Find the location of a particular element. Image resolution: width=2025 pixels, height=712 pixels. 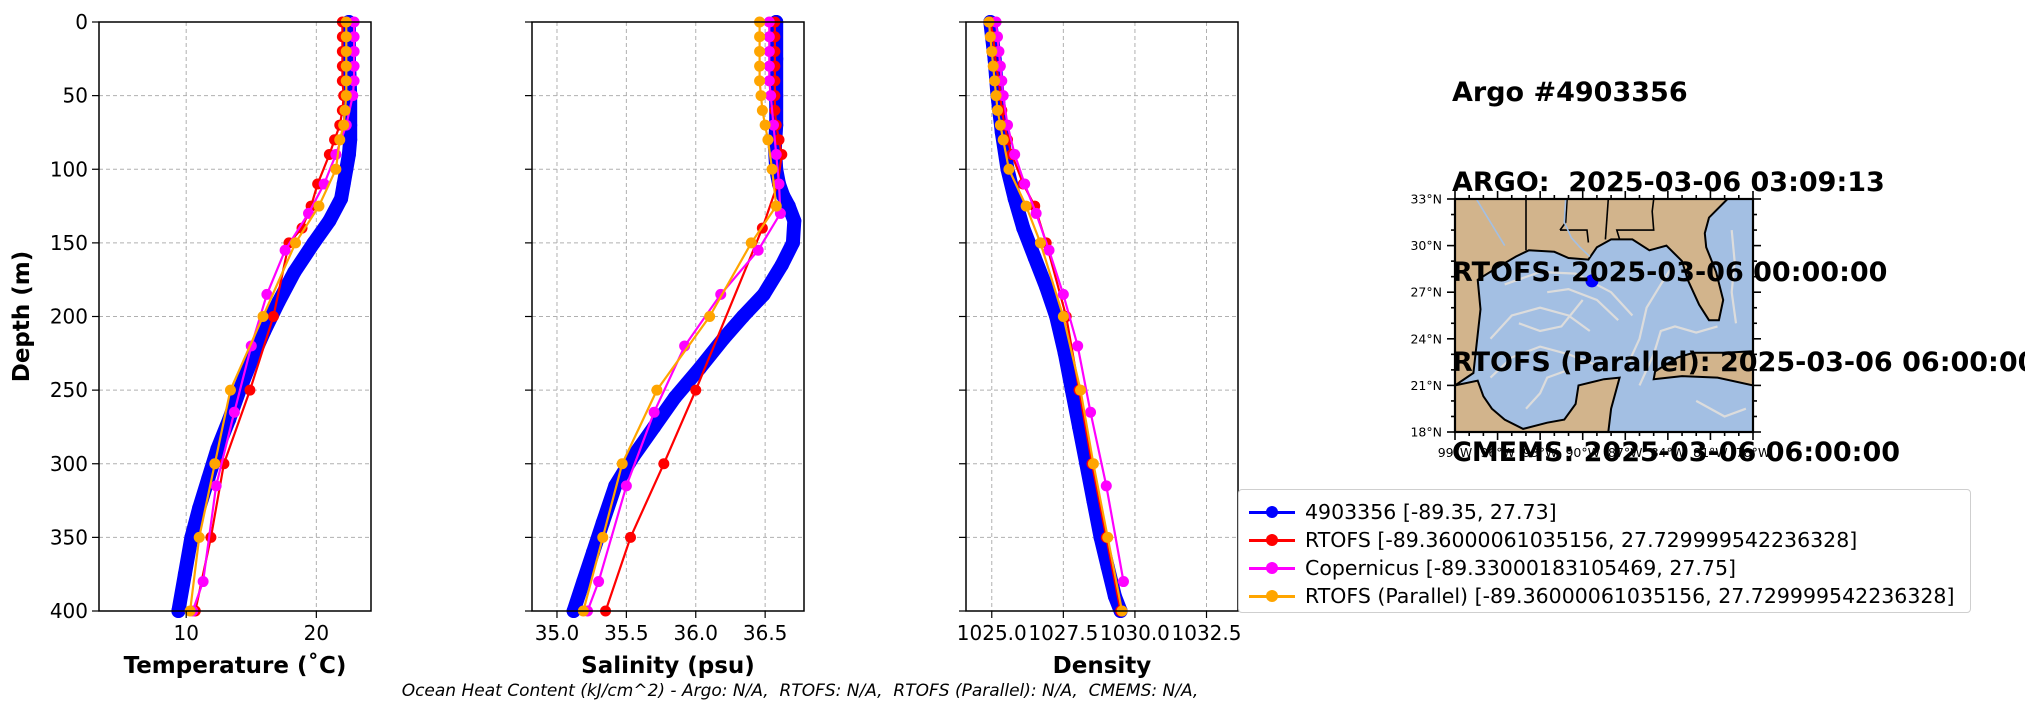

map-lon-label: 93°W is located at coordinates (1540, 452).